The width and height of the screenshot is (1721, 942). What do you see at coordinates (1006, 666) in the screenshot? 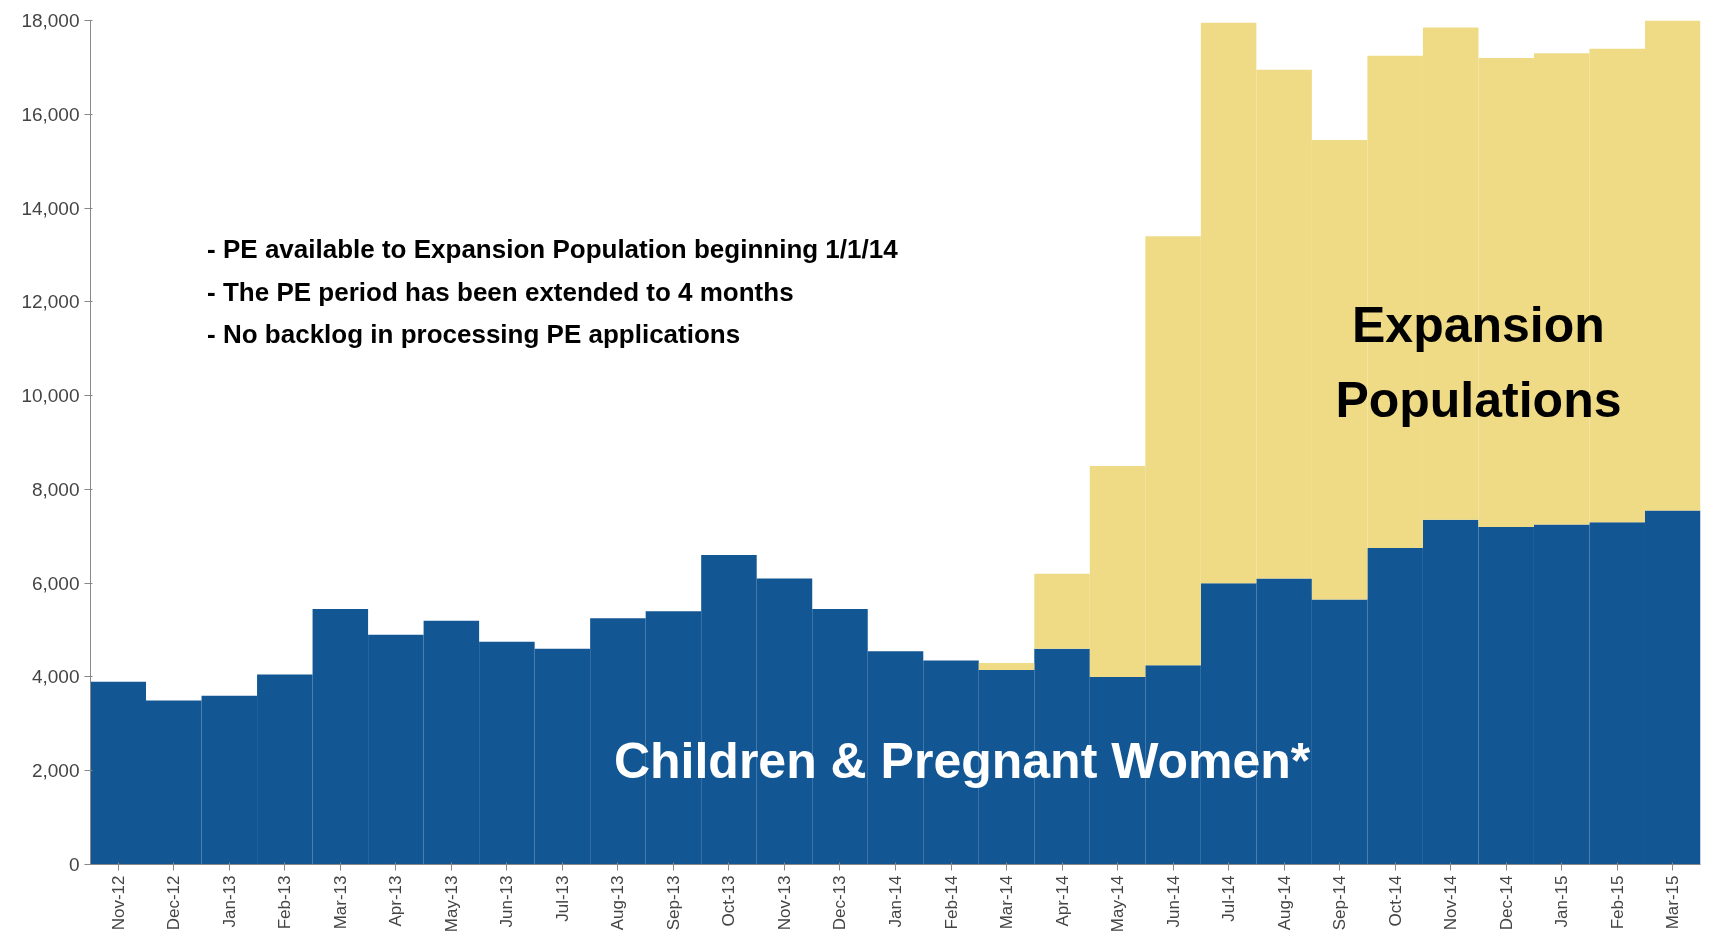
I see `bar` at bounding box center [1006, 666].